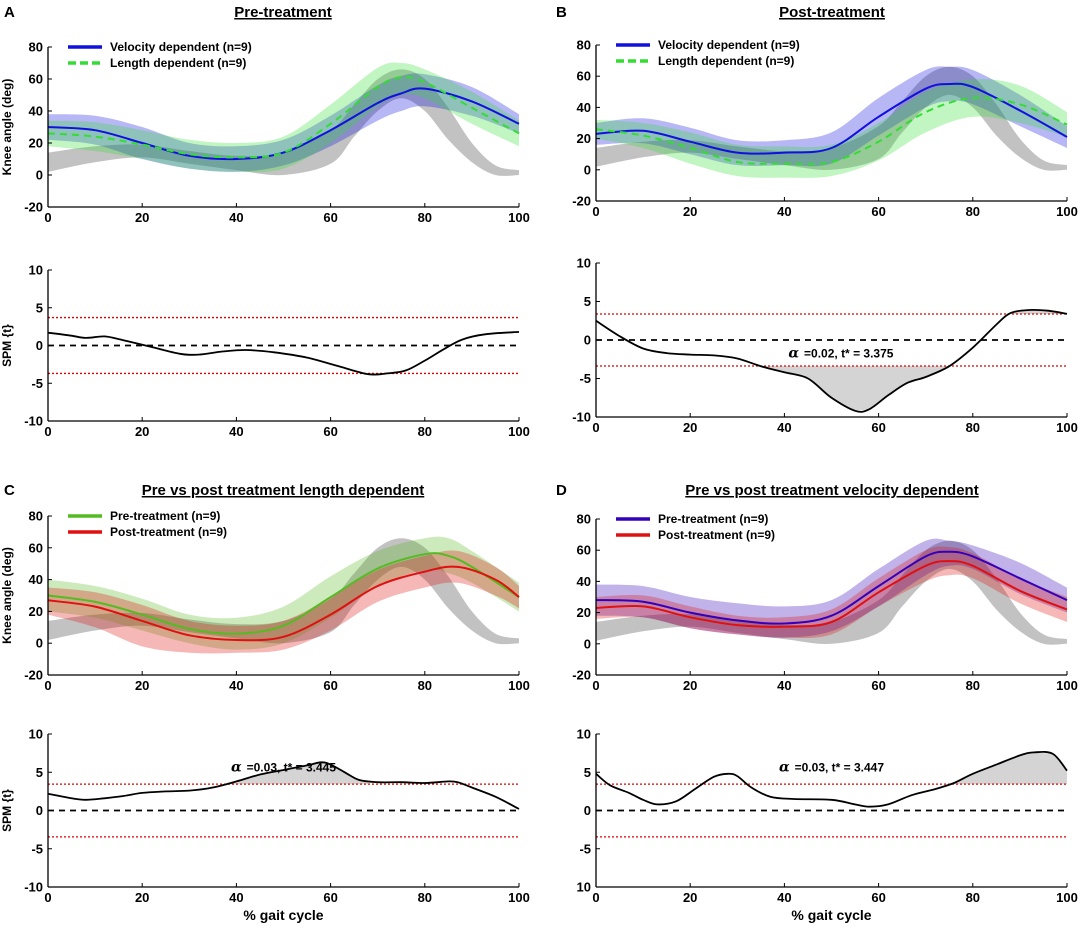  I want to click on B-spm-xtick-label-2: 40, so click(784, 427).